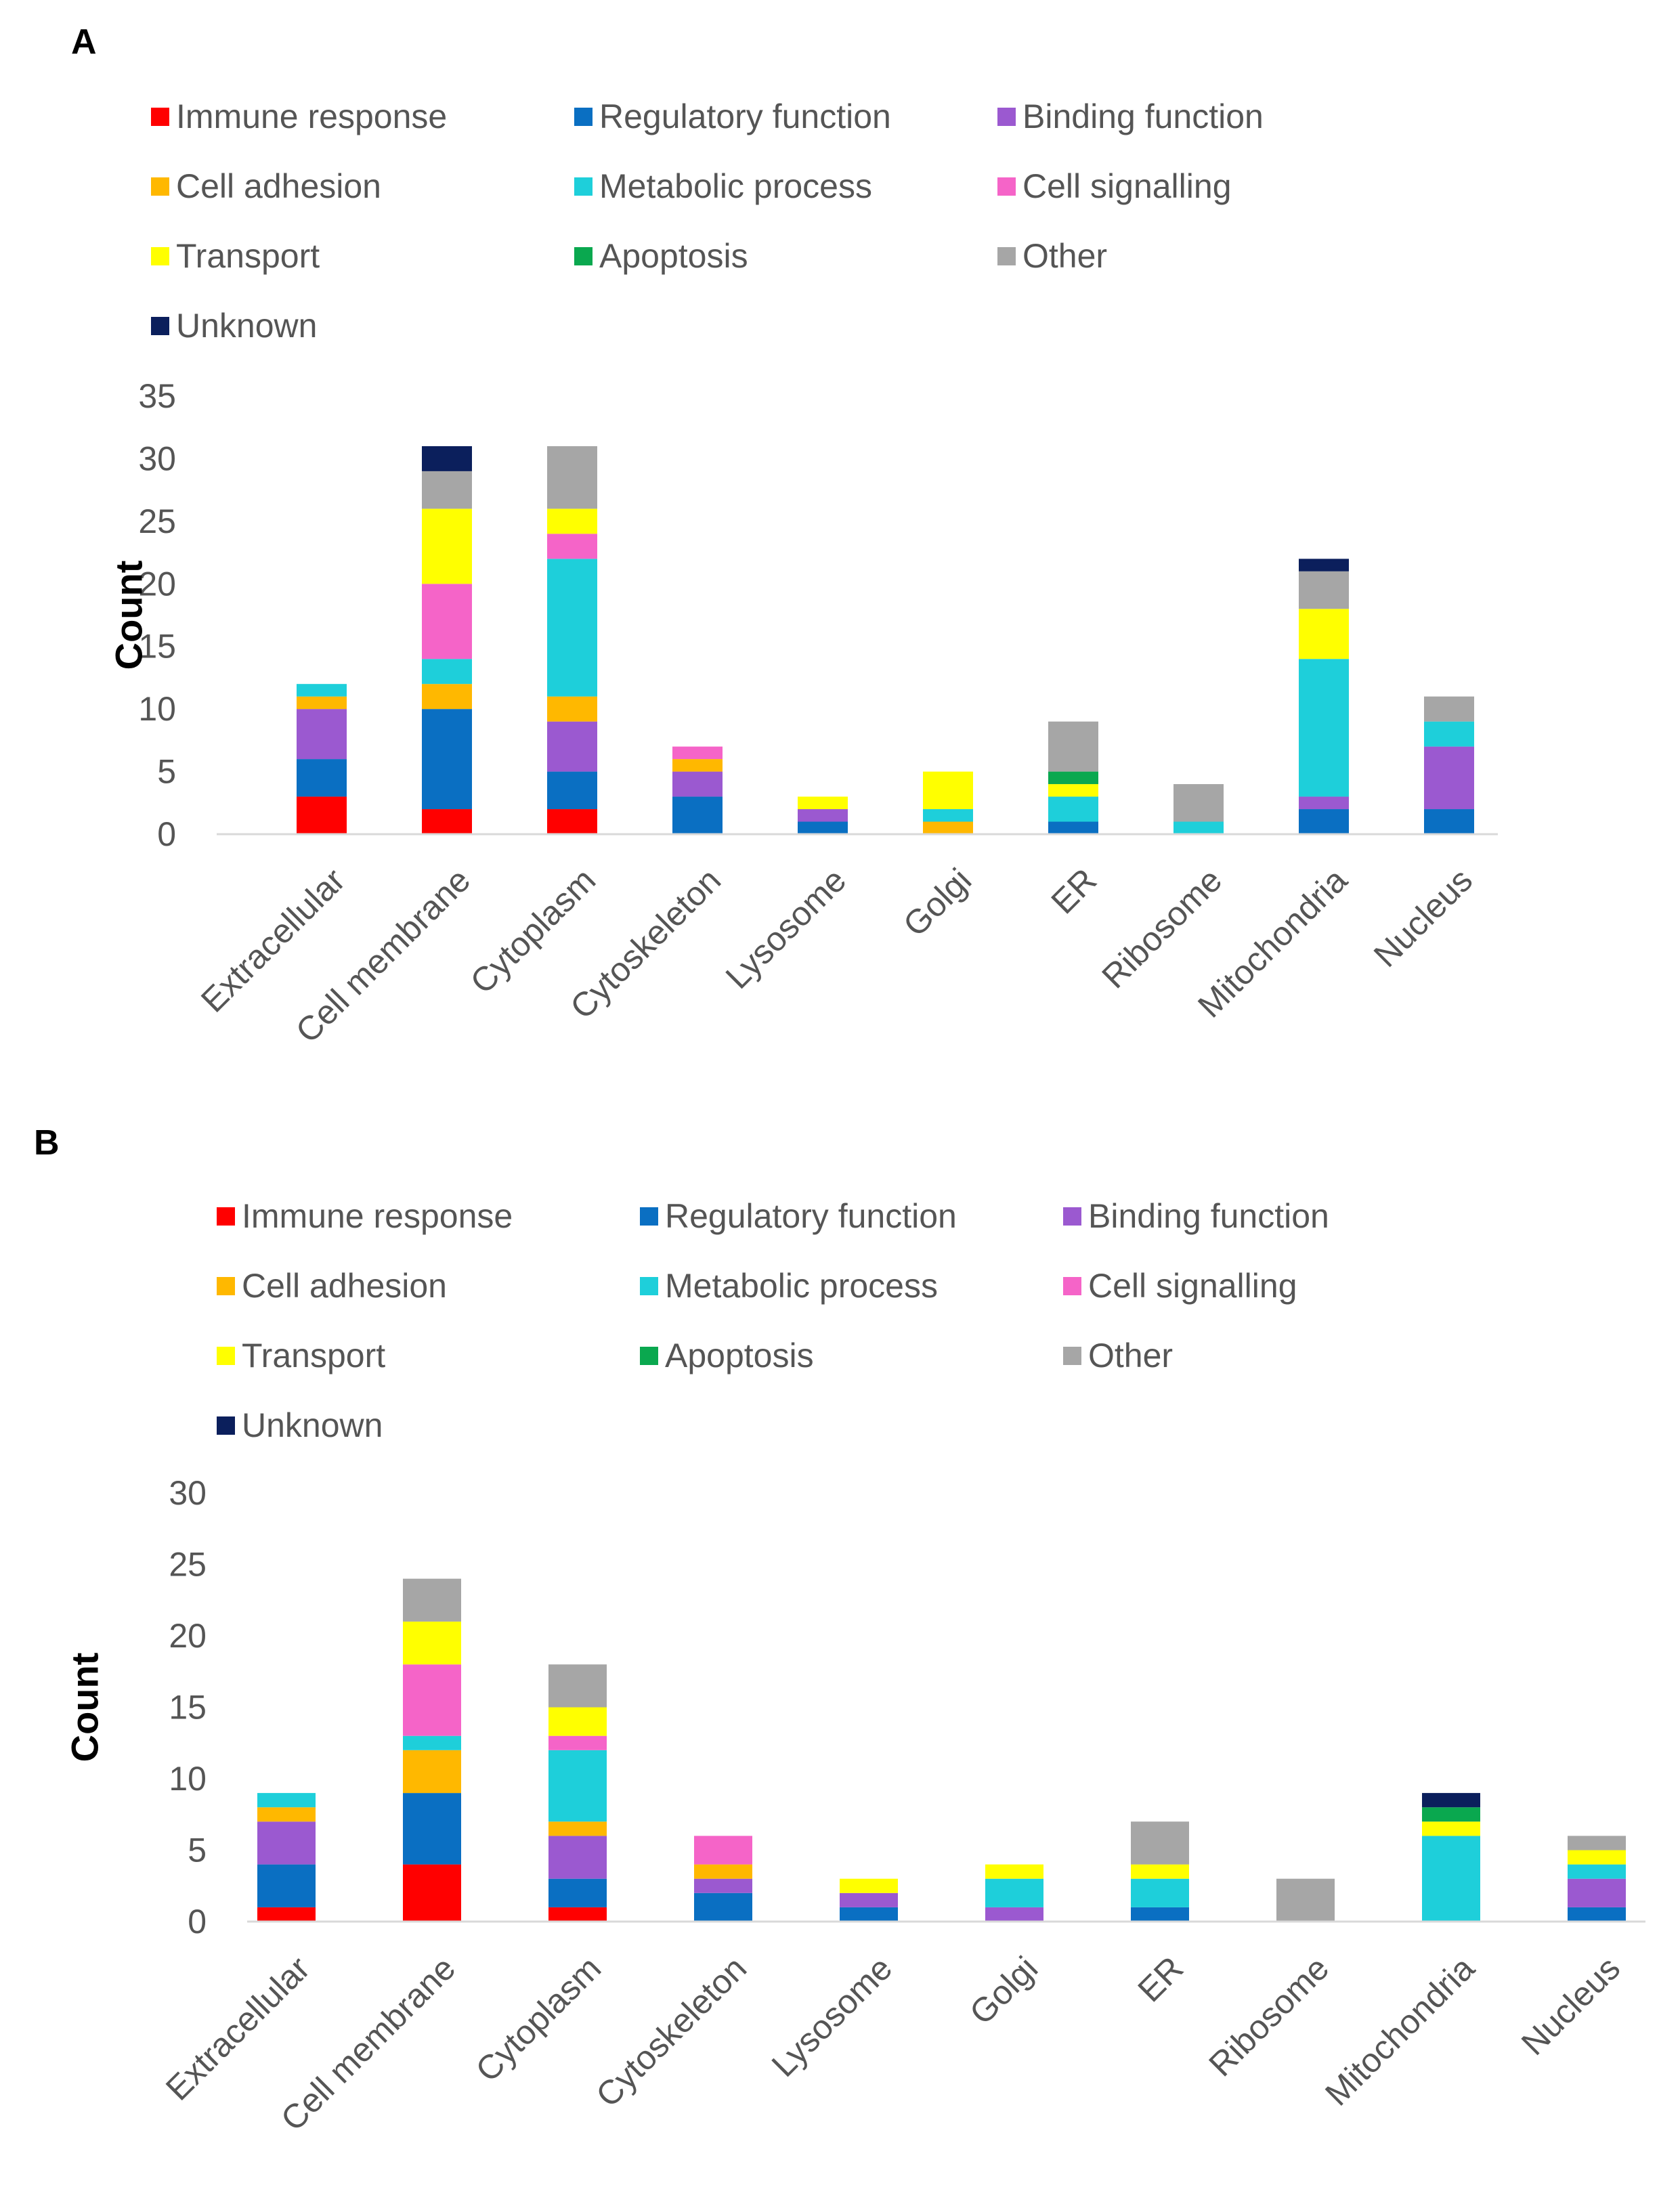 The width and height of the screenshot is (1680, 2208). I want to click on legend-item: Other, so click(1052, 256).